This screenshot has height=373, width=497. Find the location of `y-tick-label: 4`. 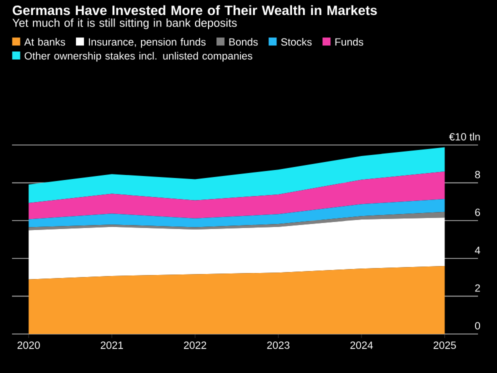

y-tick-label: 4 is located at coordinates (477, 250).